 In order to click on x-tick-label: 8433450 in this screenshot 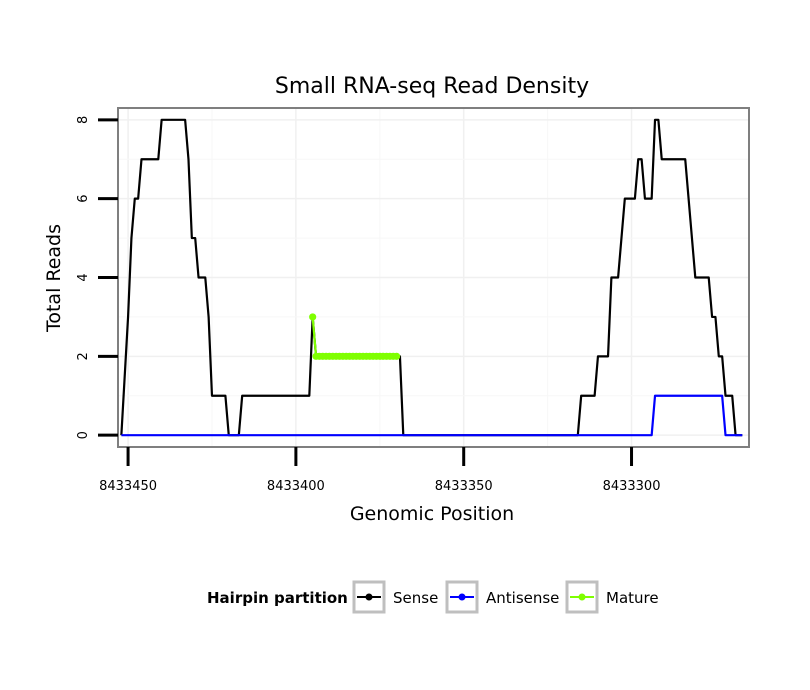, I will do `click(128, 486)`.